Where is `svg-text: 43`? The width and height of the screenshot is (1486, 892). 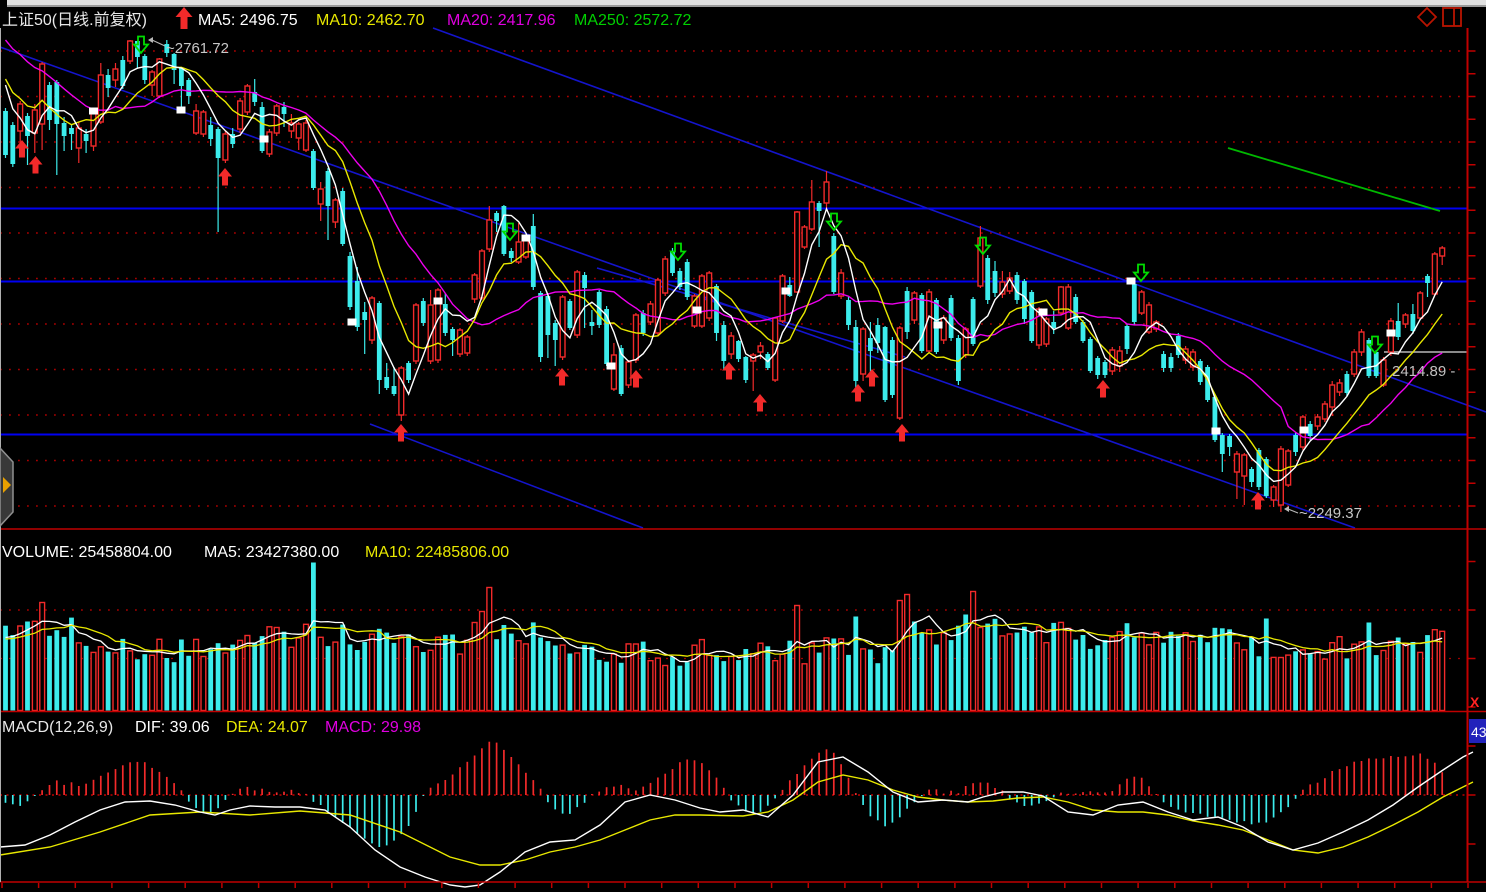
svg-text: 43 is located at coordinates (1478, 732).